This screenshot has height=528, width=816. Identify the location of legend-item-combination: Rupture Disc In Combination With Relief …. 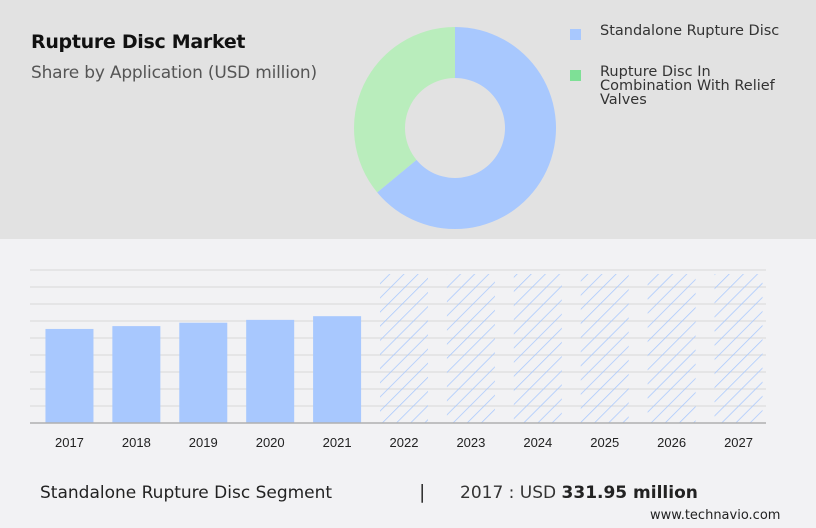
(685, 86).